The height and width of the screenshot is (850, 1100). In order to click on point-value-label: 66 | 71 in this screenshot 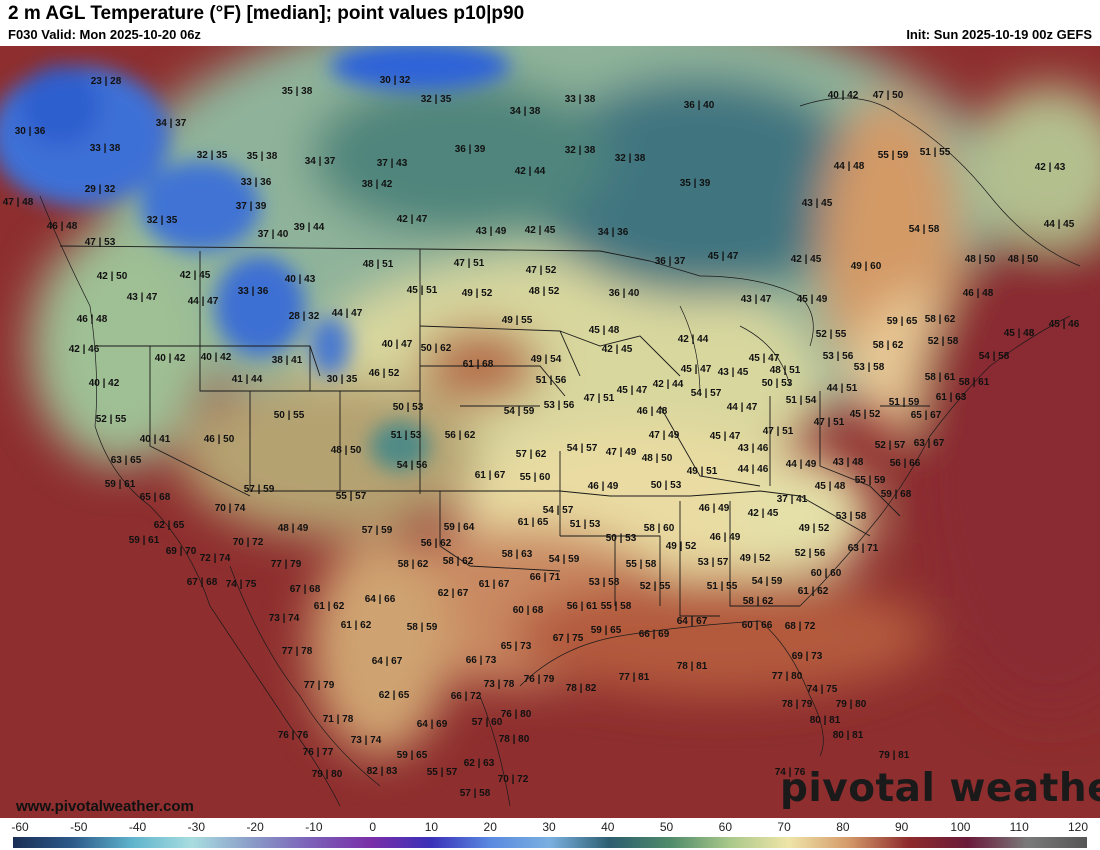, I will do `click(545, 577)`.